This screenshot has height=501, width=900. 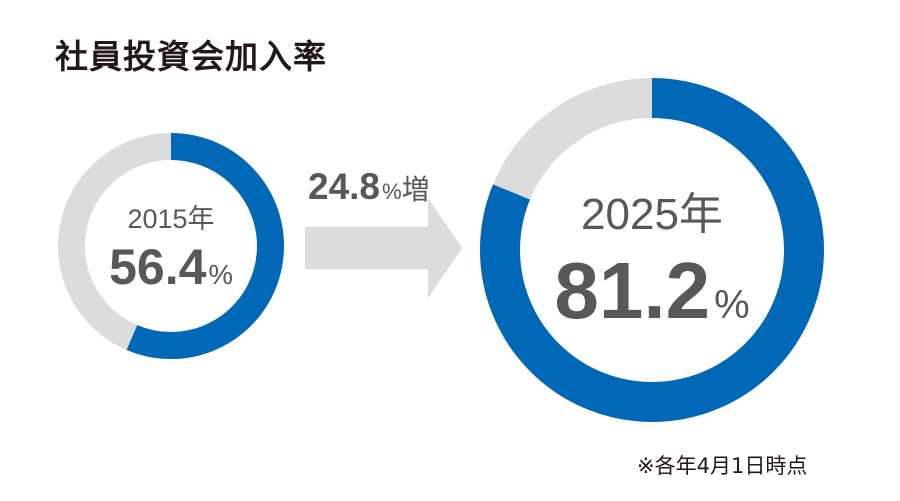 What do you see at coordinates (722, 466) in the screenshot?
I see `footnote: ※各年4月1日時点` at bounding box center [722, 466].